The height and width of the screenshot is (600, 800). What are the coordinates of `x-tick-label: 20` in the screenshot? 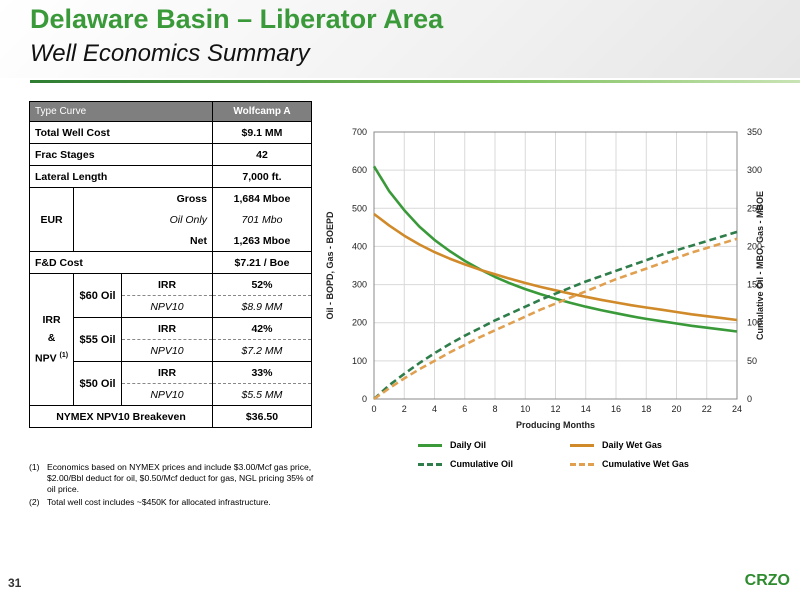 It's located at (676, 409).